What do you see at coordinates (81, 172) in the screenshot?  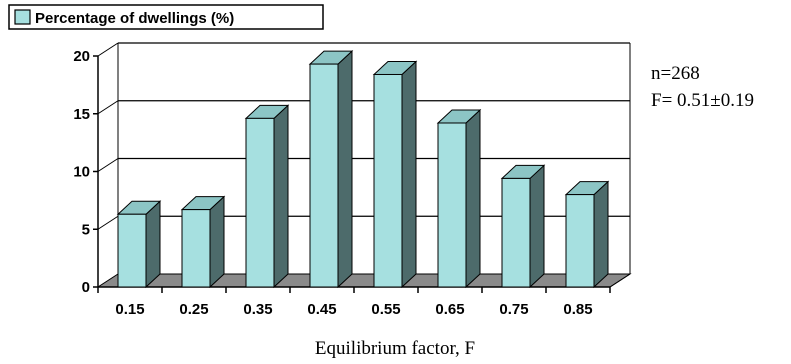 I see `y-tick-label: 10` at bounding box center [81, 172].